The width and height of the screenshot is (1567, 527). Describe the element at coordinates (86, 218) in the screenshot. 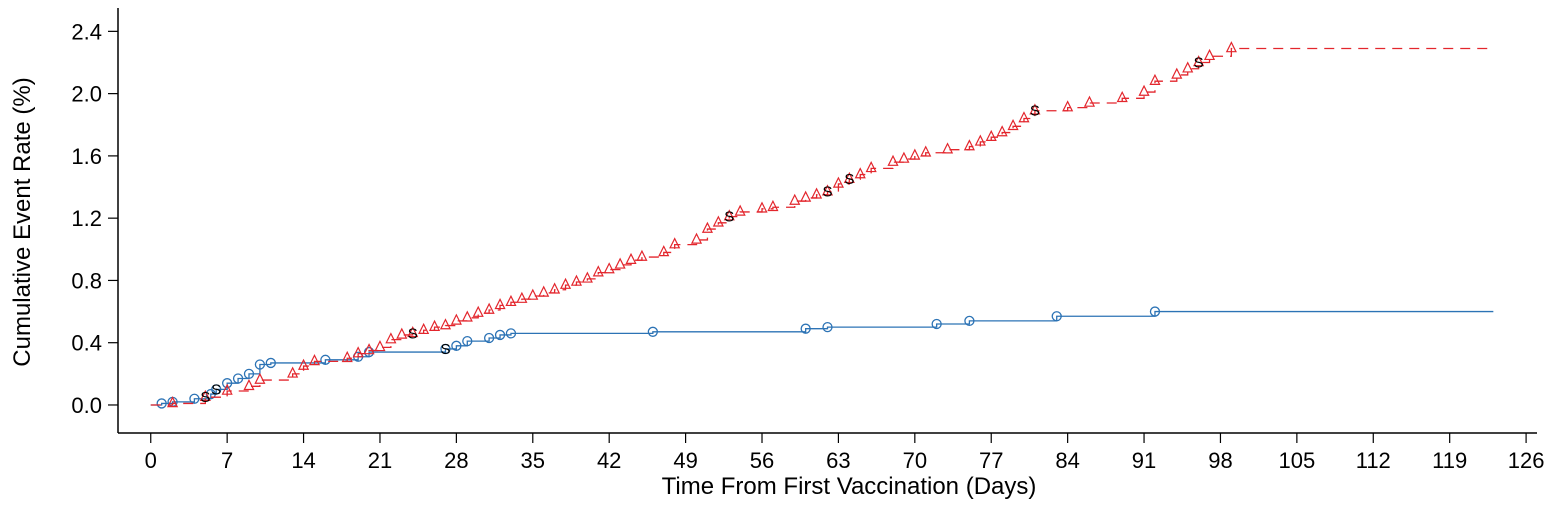

I see `y-tick-label: 1.2` at that location.